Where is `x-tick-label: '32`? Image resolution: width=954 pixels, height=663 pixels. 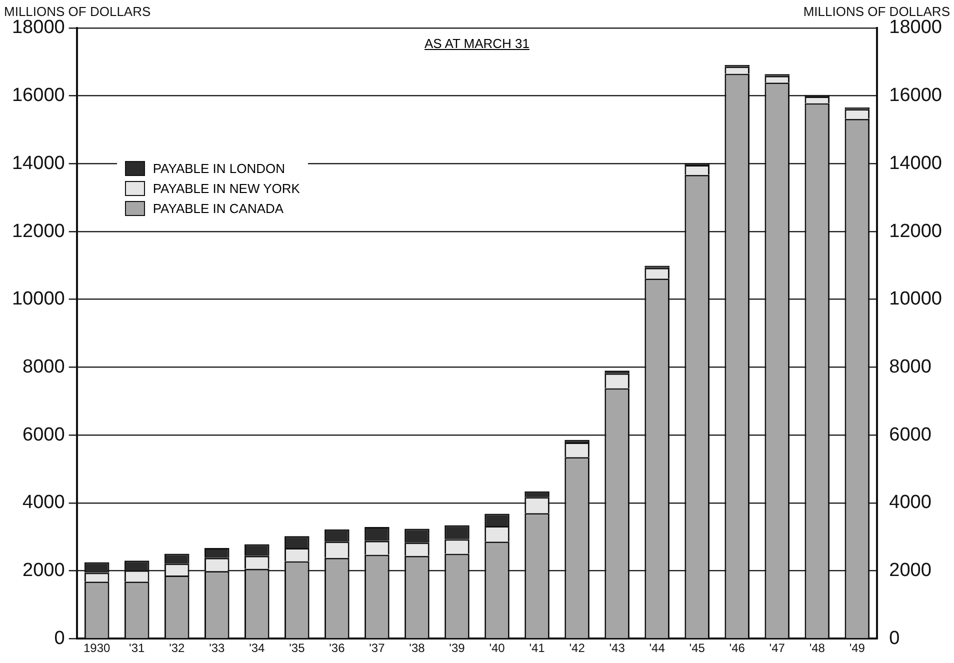 x-tick-label: '32 is located at coordinates (177, 648).